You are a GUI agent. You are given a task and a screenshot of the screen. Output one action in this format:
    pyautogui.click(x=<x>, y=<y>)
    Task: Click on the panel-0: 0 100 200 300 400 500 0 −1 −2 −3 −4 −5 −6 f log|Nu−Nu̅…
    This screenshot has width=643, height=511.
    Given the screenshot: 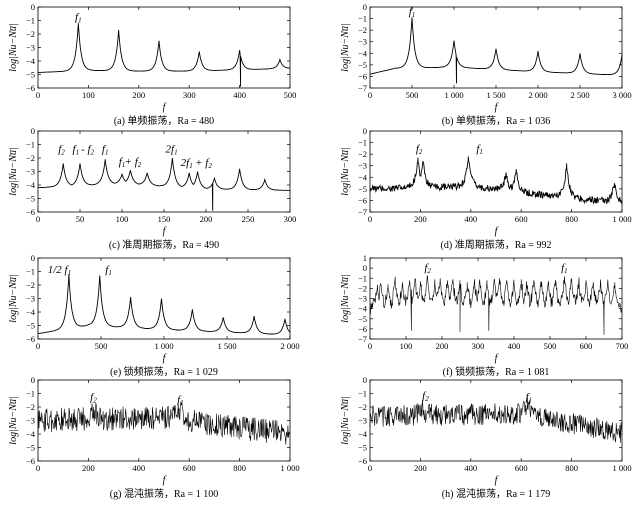 What is the action you would take?
    pyautogui.click(x=152, y=64)
    